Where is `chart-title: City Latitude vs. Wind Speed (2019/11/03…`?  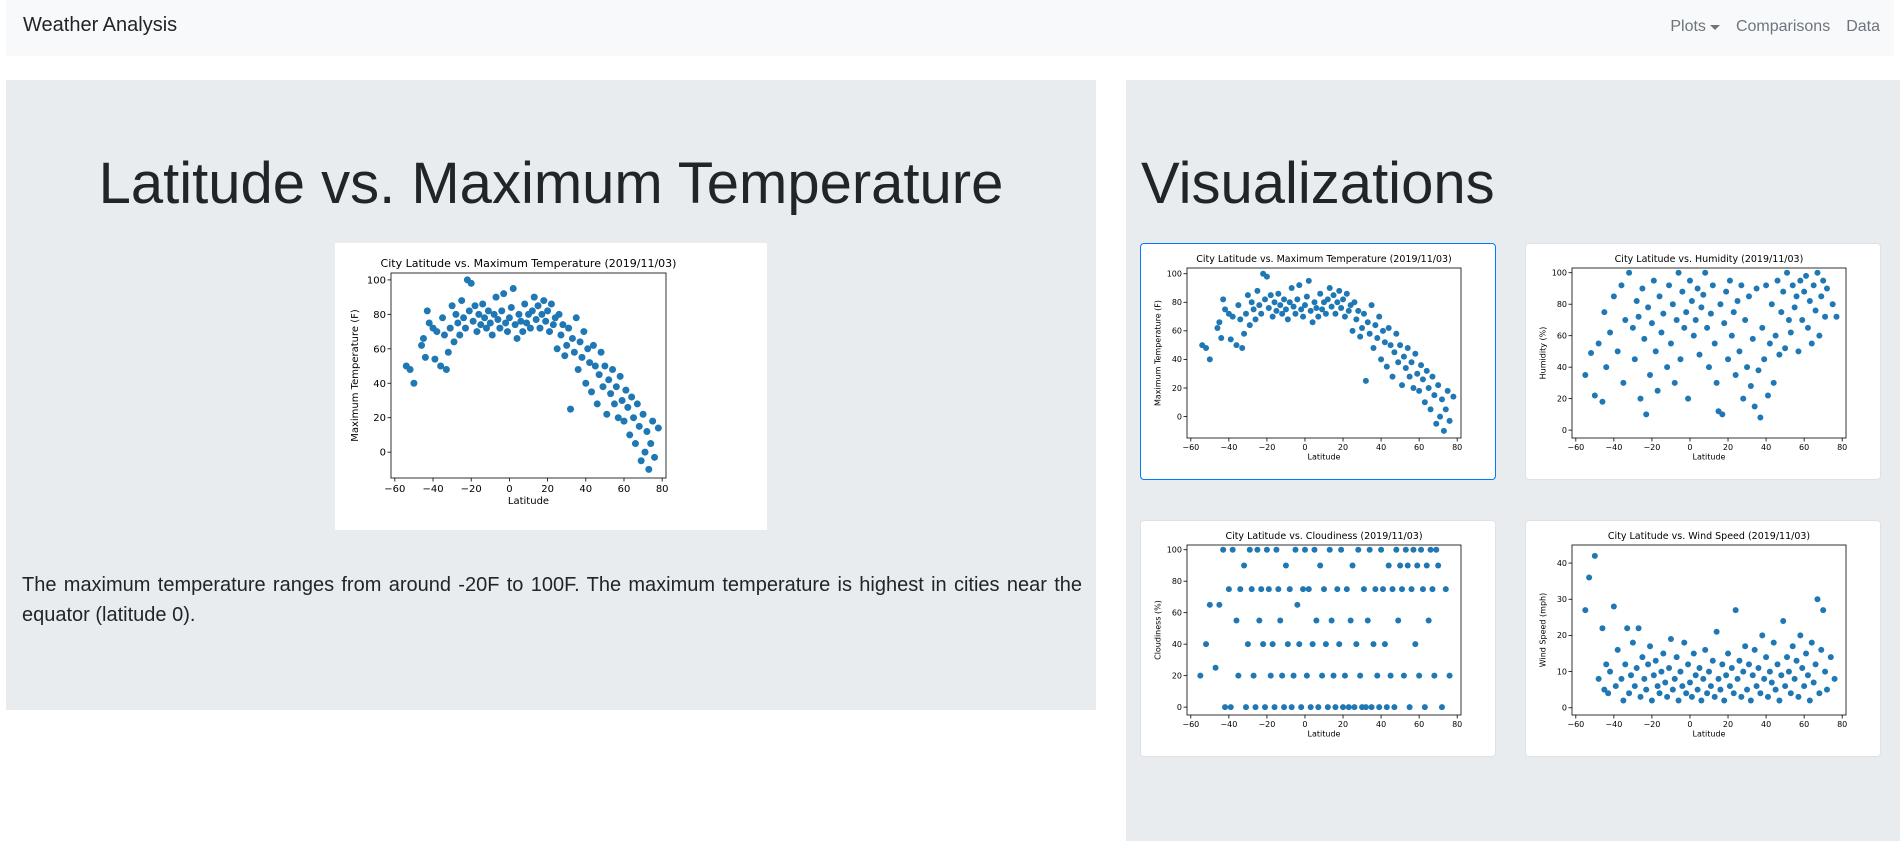
chart-title: City Latitude vs. Wind Speed (2019/11/03… is located at coordinates (1709, 536).